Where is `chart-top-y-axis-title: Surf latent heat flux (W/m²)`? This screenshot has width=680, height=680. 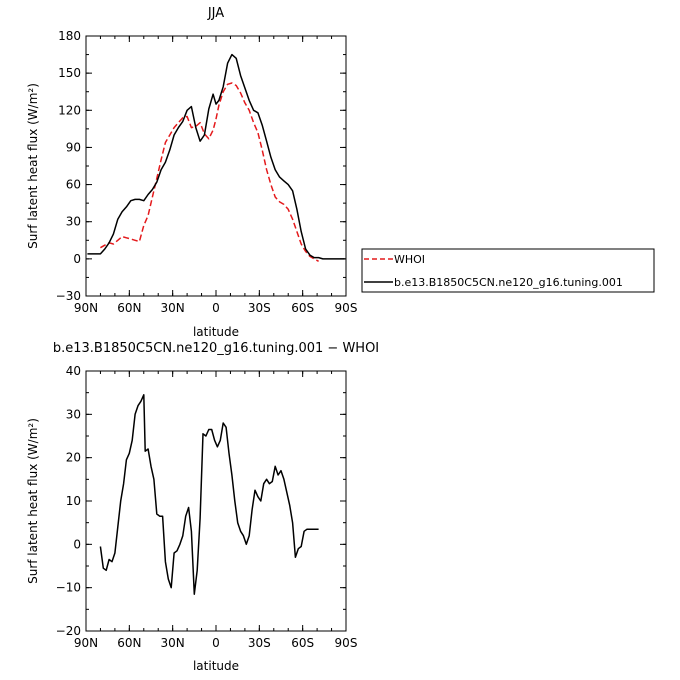
chart-top-y-axis-title: Surf latent heat flux (W/m²) is located at coordinates (33, 166).